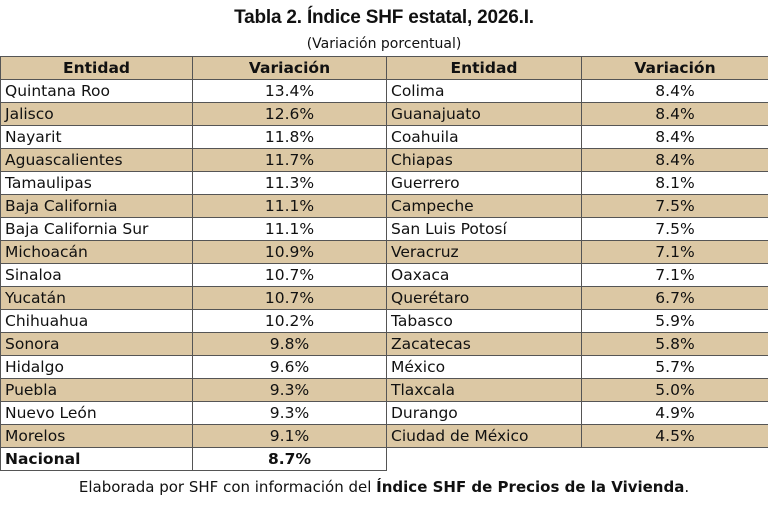 The image size is (768, 512). What do you see at coordinates (96, 160) in the screenshot?
I see `entity-cell: Aguascalientes` at bounding box center [96, 160].